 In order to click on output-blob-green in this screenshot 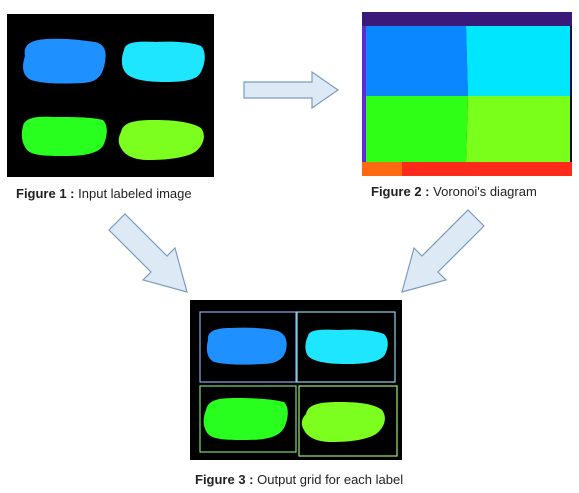, I will do `click(245, 419)`.